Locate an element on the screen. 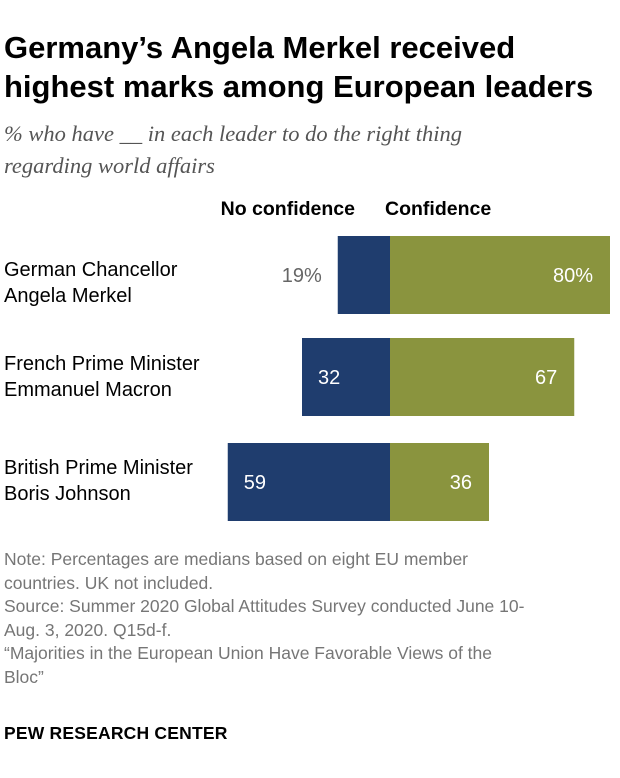  data-label-confidence: 67 is located at coordinates (546, 378).